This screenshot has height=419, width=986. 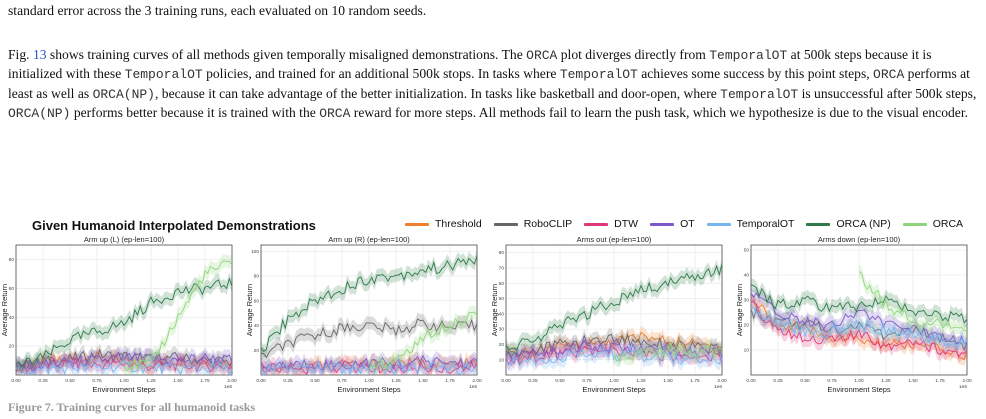 What do you see at coordinates (257, 326) in the screenshot?
I see `y-tick-label: 40` at bounding box center [257, 326].